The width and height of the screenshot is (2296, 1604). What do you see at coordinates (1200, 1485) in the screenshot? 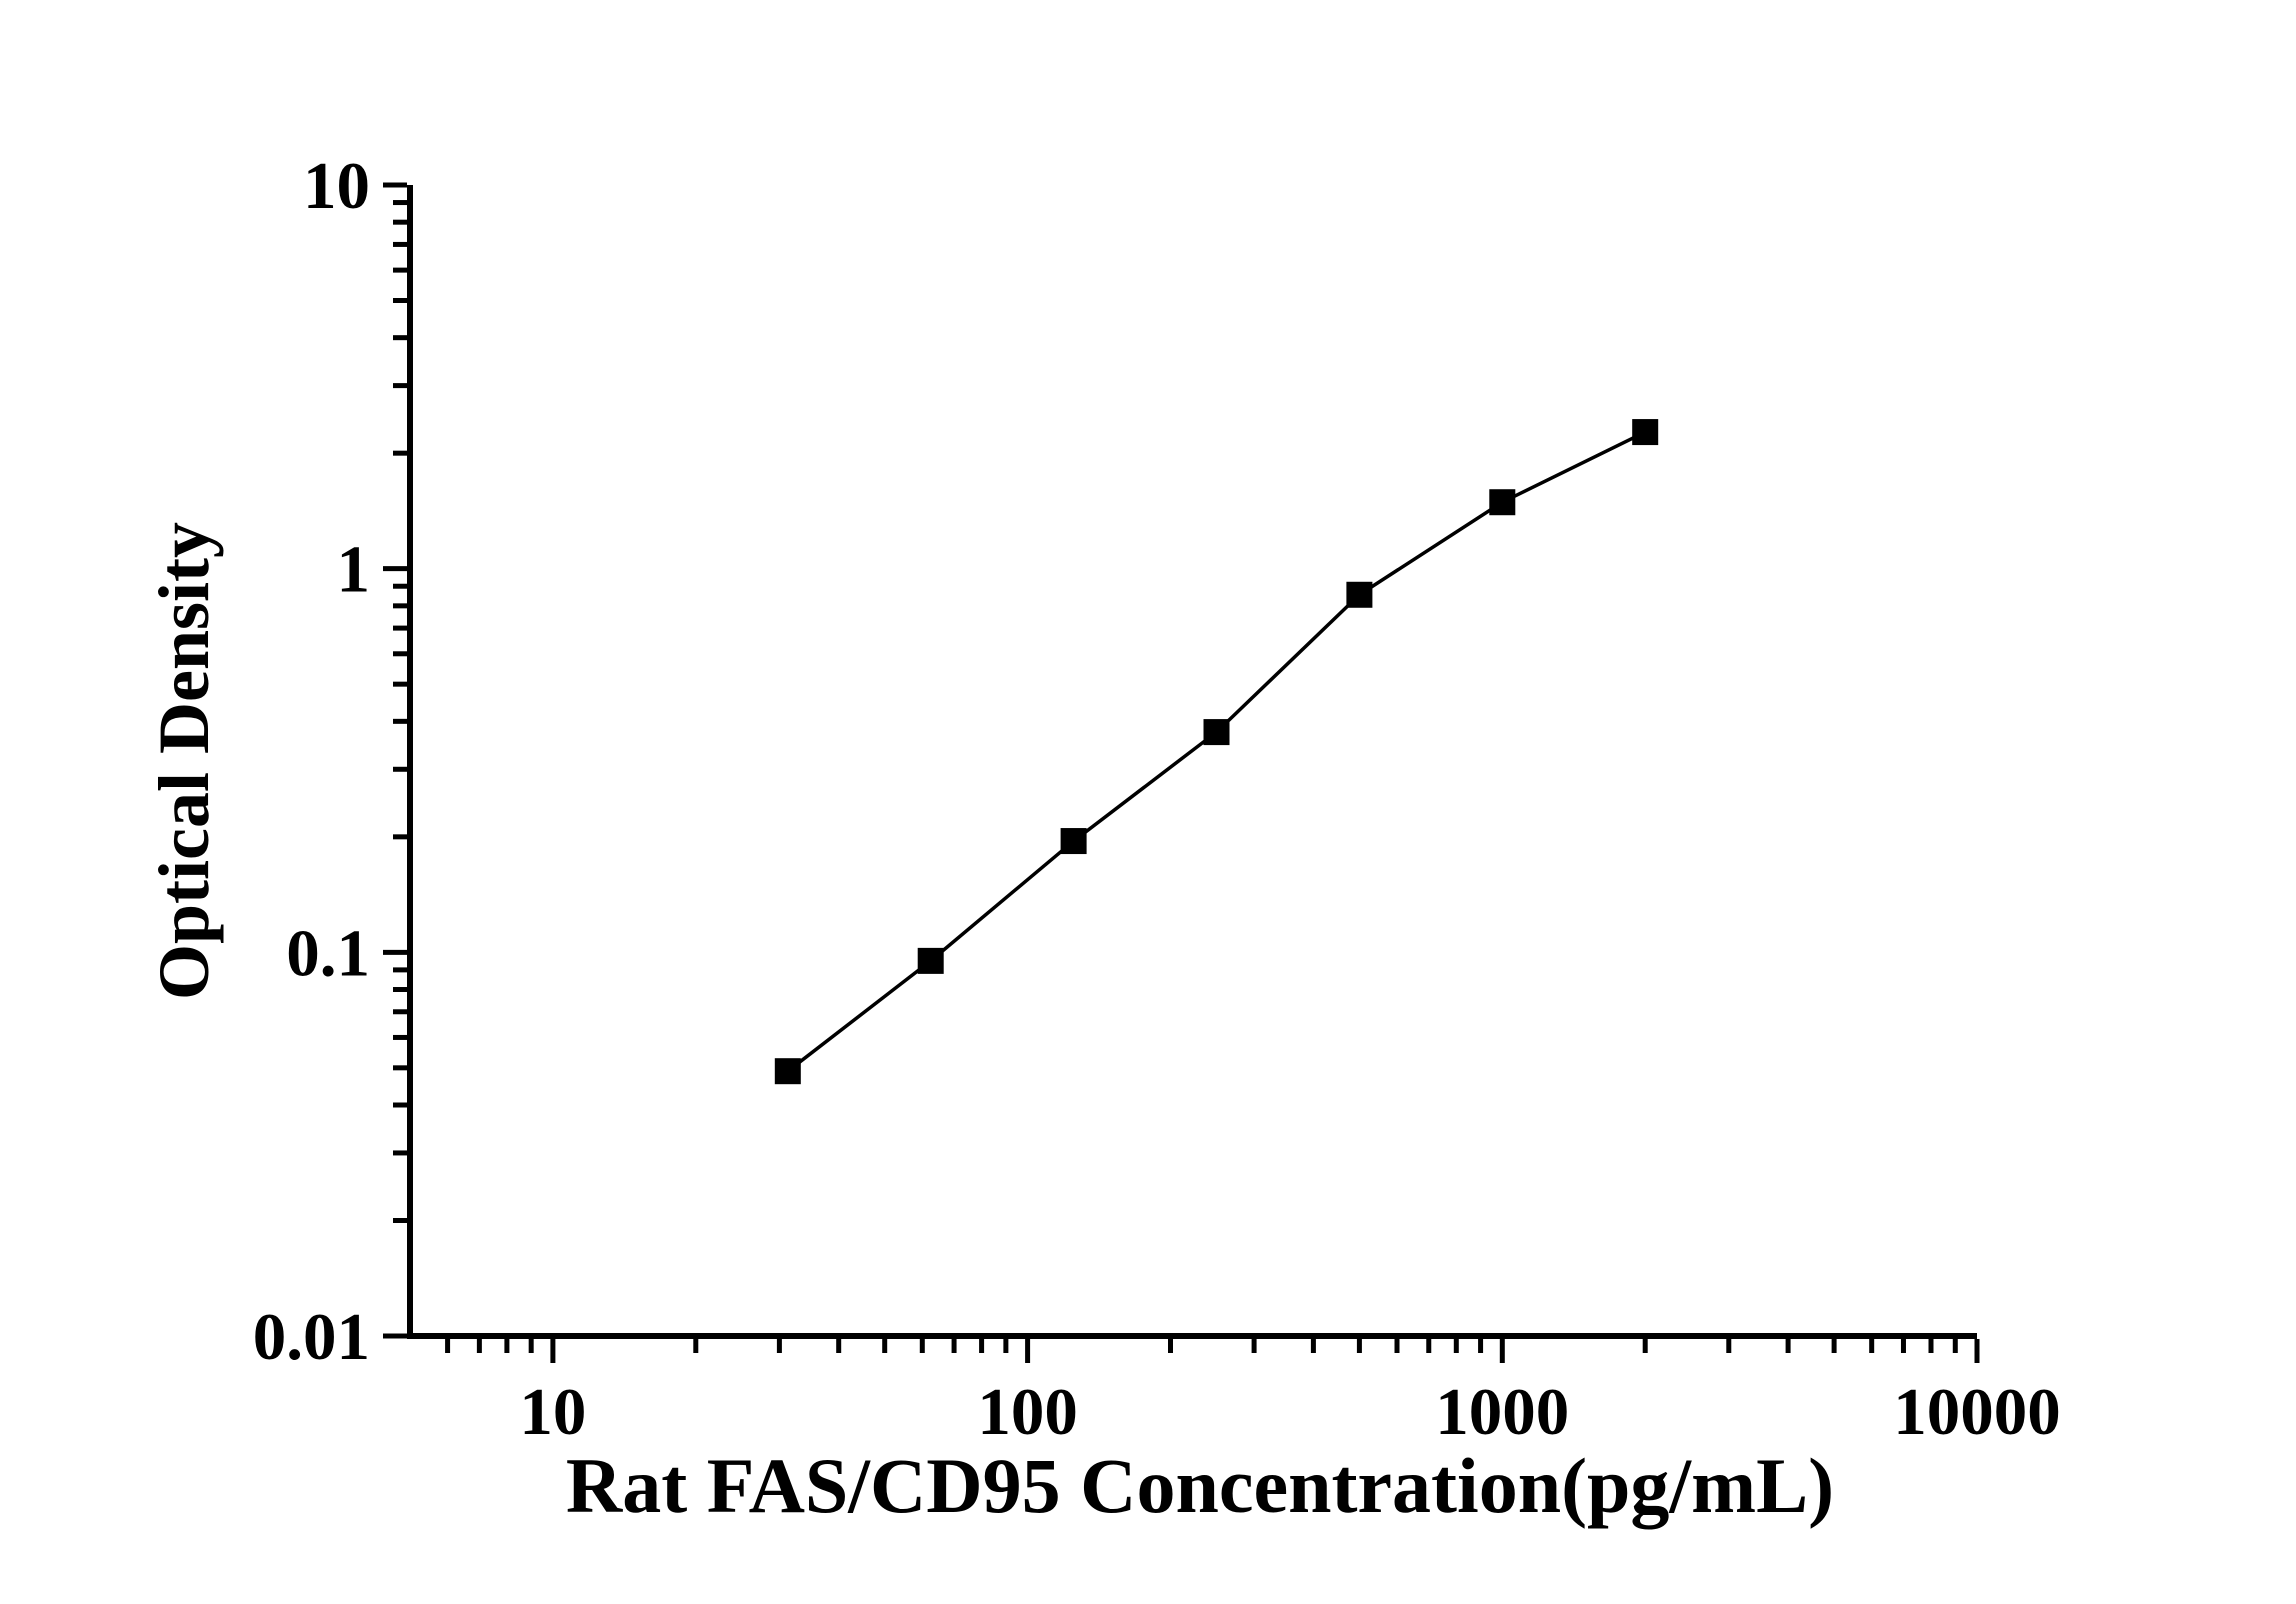
I see `x-axis-title: Rat FAS/CD95 Concentration(pg/mL)` at bounding box center [1200, 1485].